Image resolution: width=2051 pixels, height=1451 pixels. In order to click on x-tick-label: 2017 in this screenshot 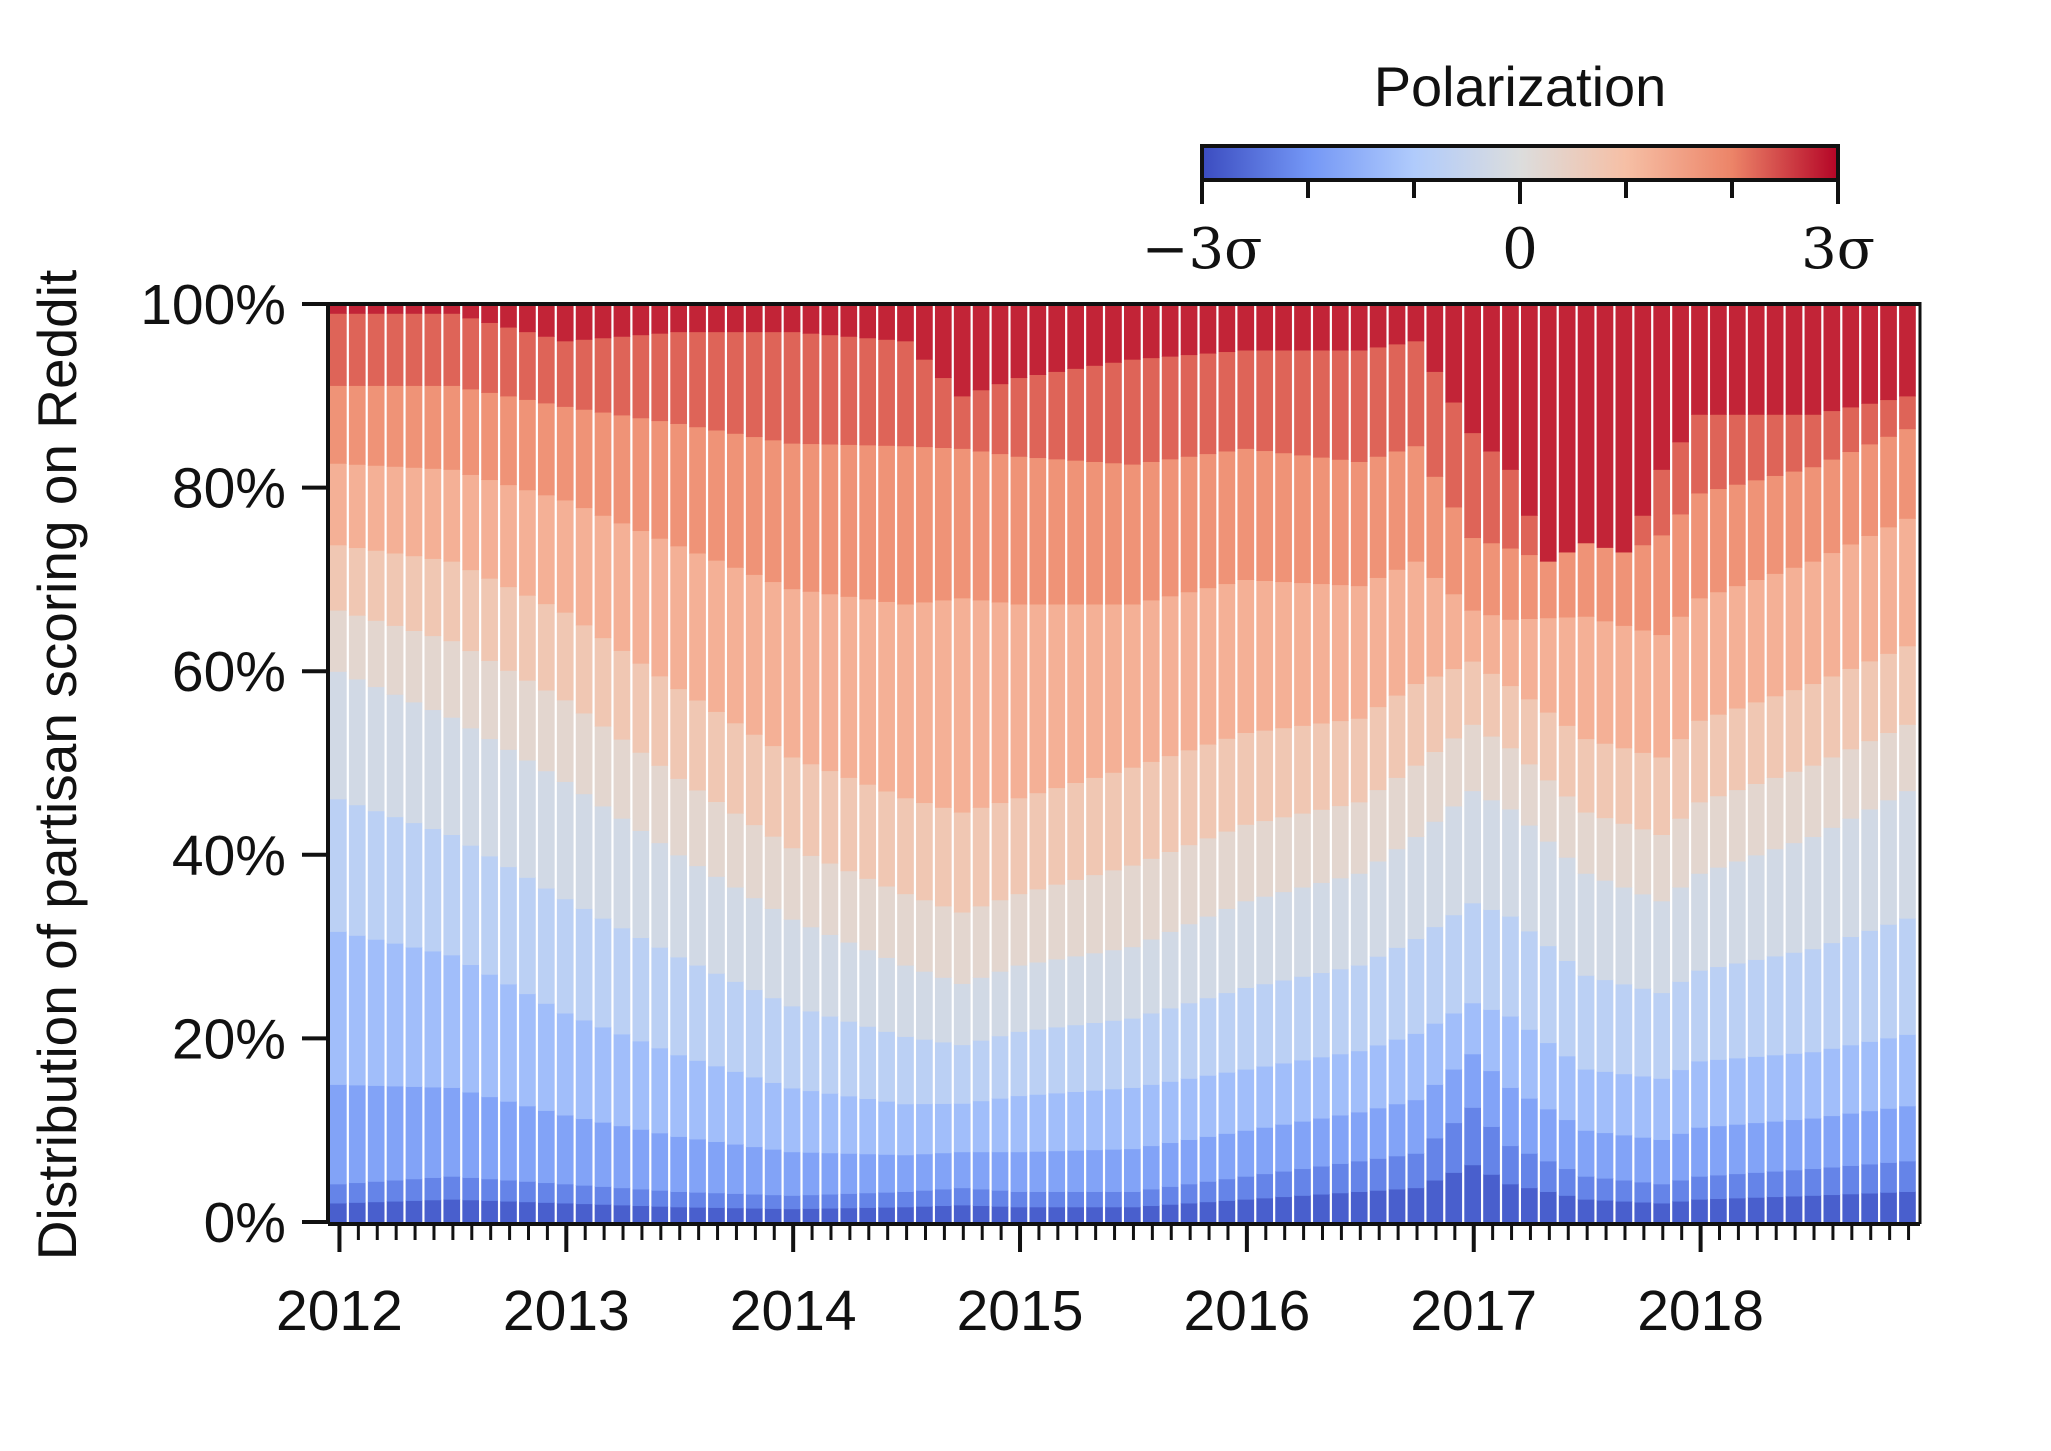, I will do `click(1473, 1311)`.